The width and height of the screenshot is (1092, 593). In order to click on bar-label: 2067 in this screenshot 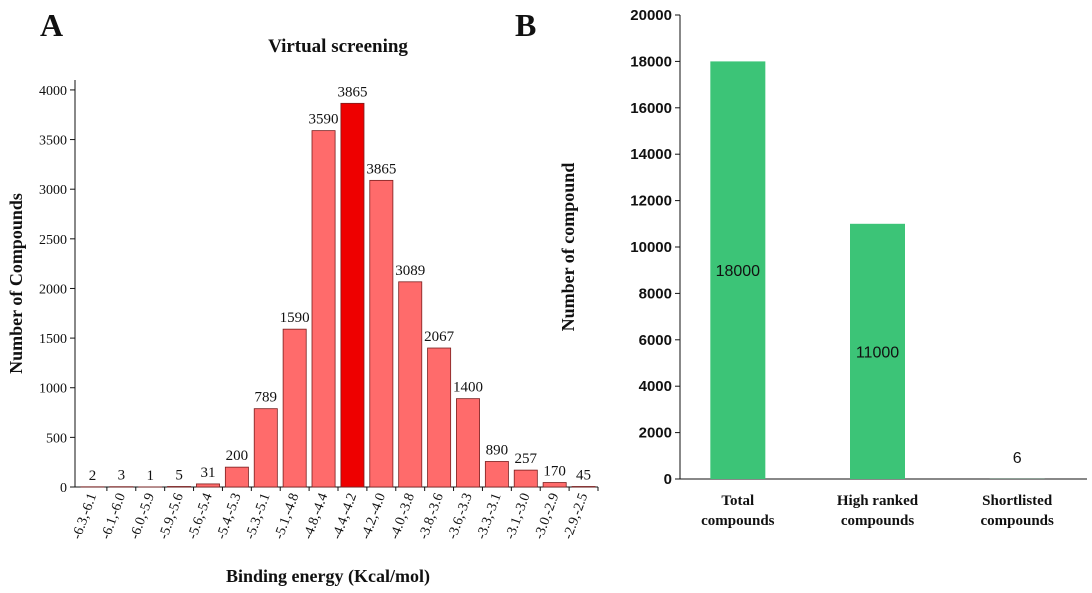, I will do `click(439, 337)`.